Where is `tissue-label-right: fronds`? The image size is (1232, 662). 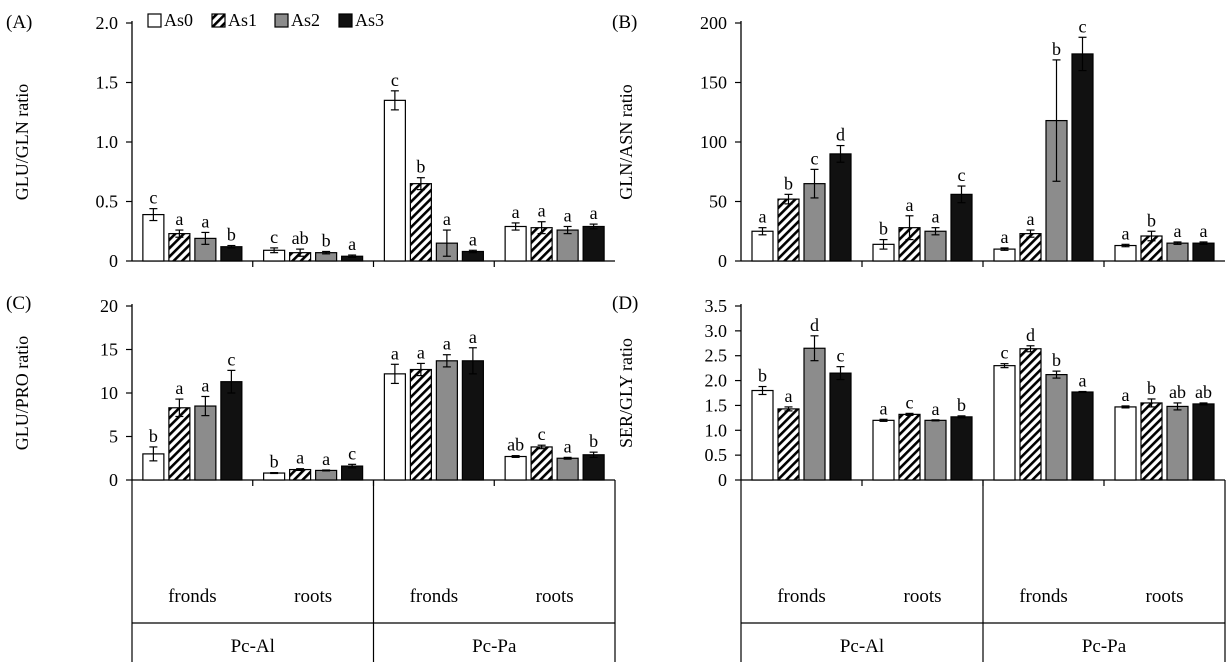
tissue-label-right: fronds is located at coordinates (801, 596).